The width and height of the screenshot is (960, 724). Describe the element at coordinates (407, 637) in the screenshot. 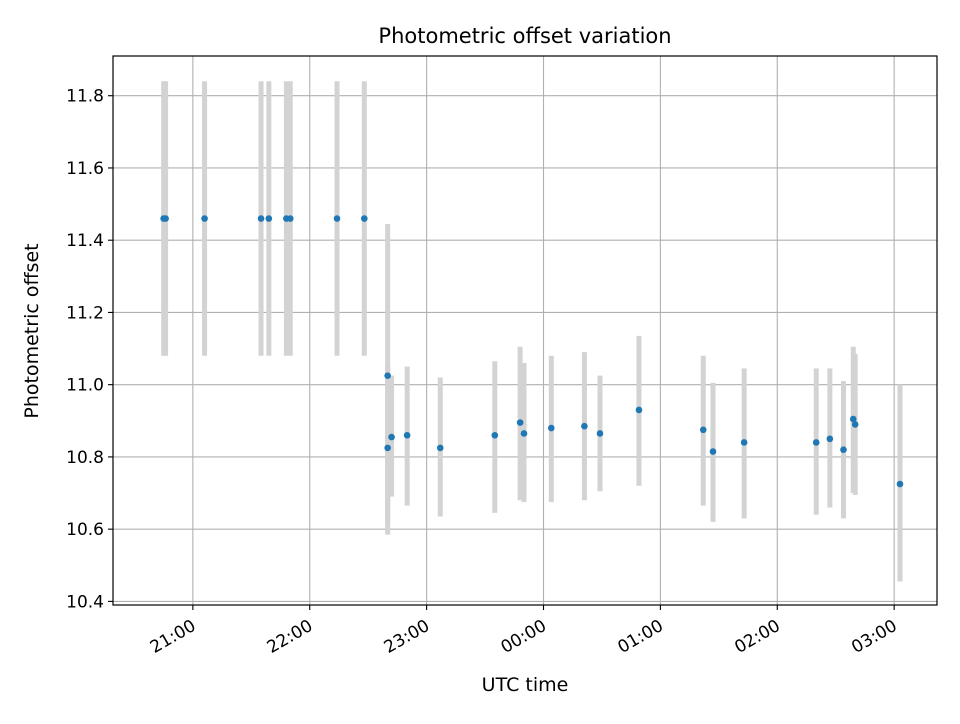

I see `x-tick-label: 23:00` at that location.